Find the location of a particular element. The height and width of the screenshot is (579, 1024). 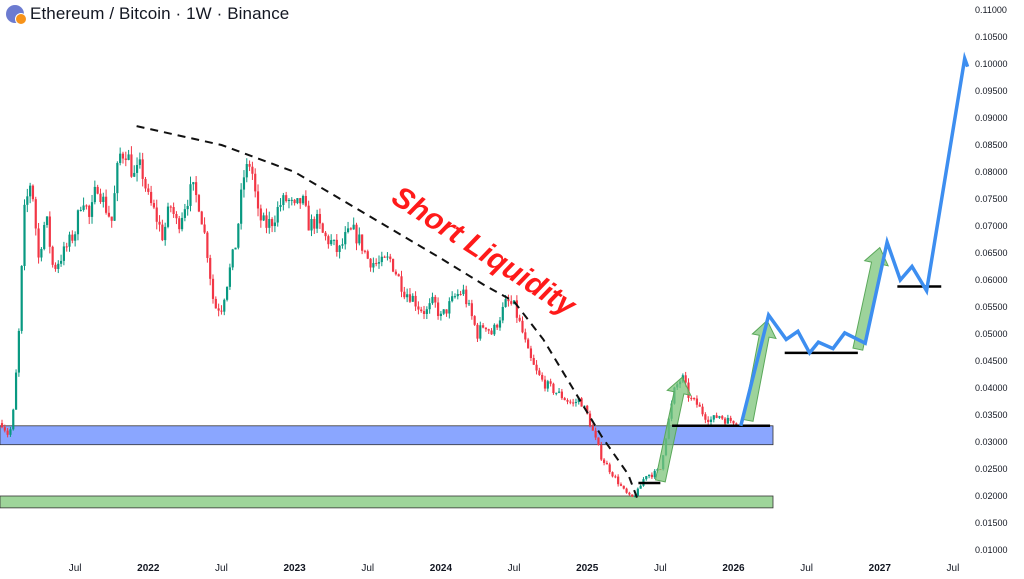

y-tick-label: 0.08500 is located at coordinates (991, 145).